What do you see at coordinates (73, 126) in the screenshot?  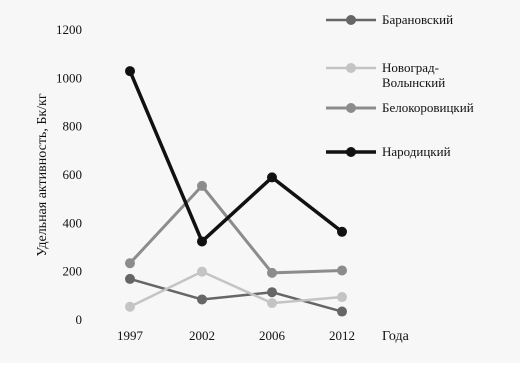 I see `y-tick-label: 800` at bounding box center [73, 126].